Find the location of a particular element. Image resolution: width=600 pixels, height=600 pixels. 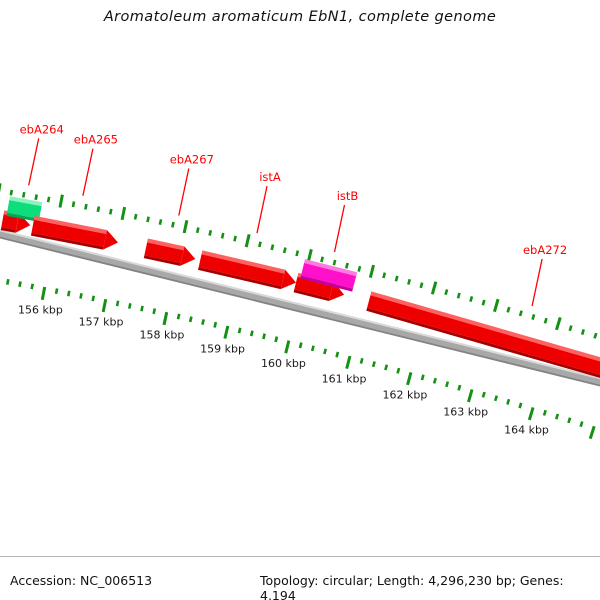

ruler-label: 159 kbp is located at coordinates (222, 348).